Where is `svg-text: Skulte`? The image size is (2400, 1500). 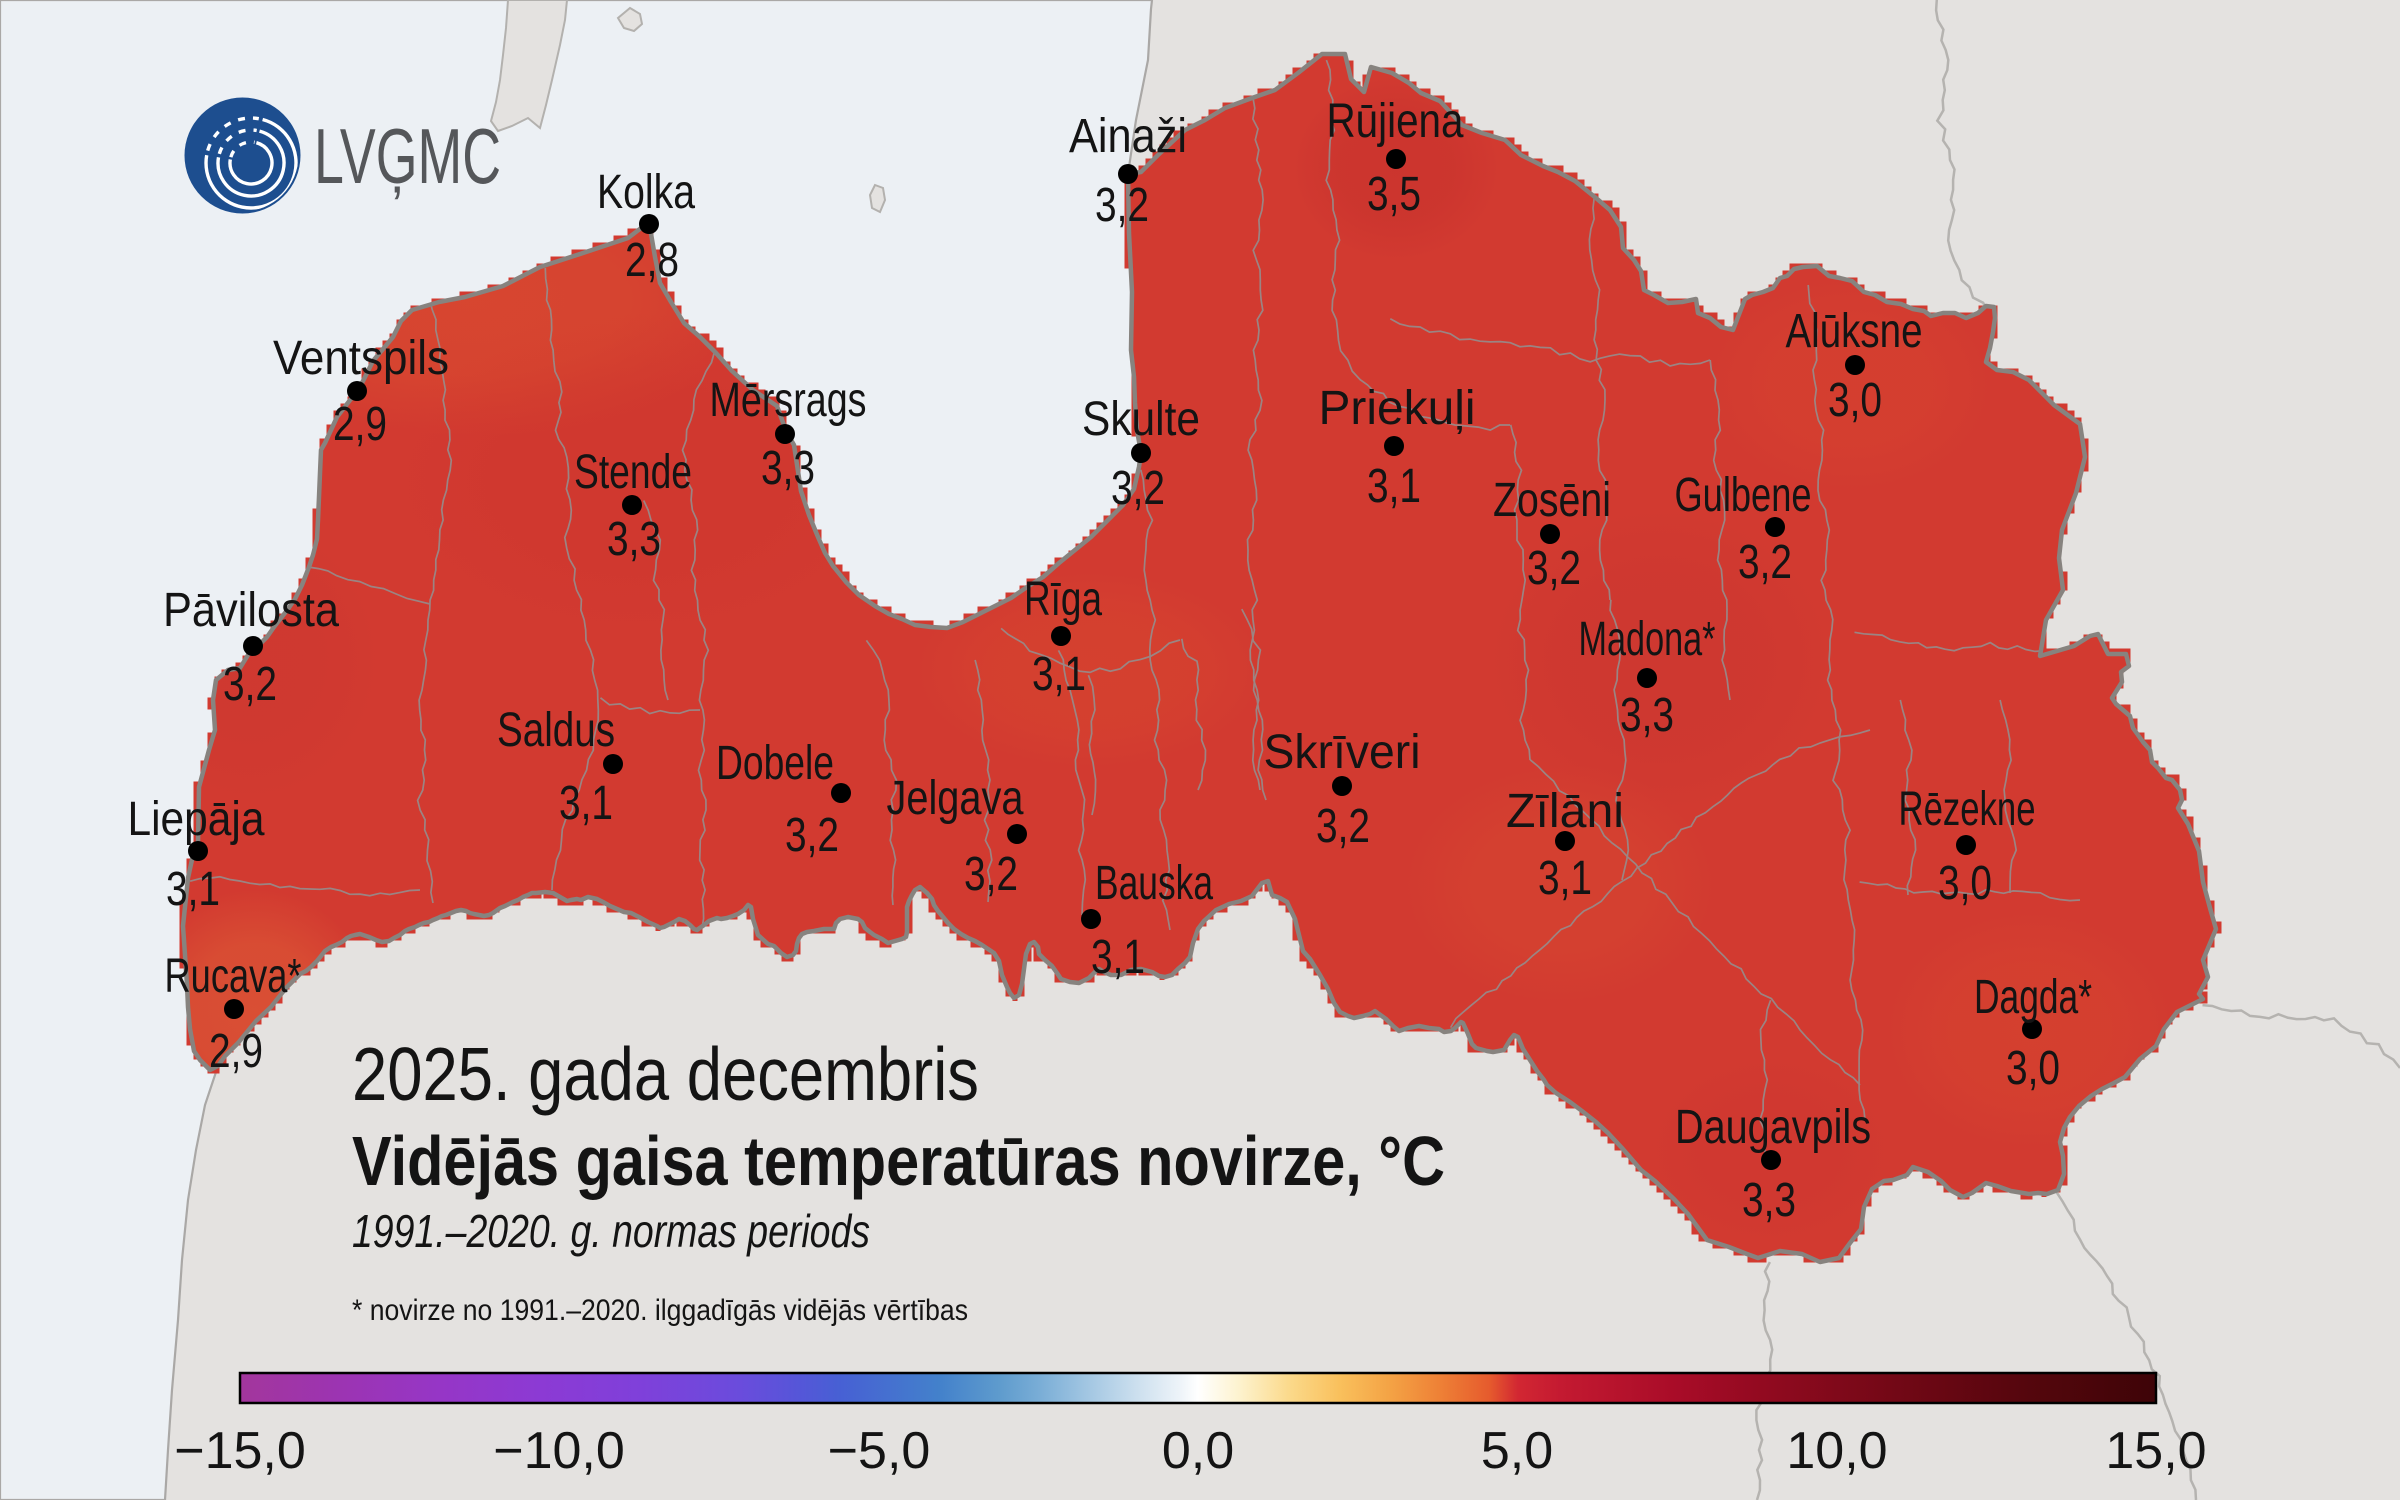
svg-text: Skulte is located at coordinates (1141, 419).